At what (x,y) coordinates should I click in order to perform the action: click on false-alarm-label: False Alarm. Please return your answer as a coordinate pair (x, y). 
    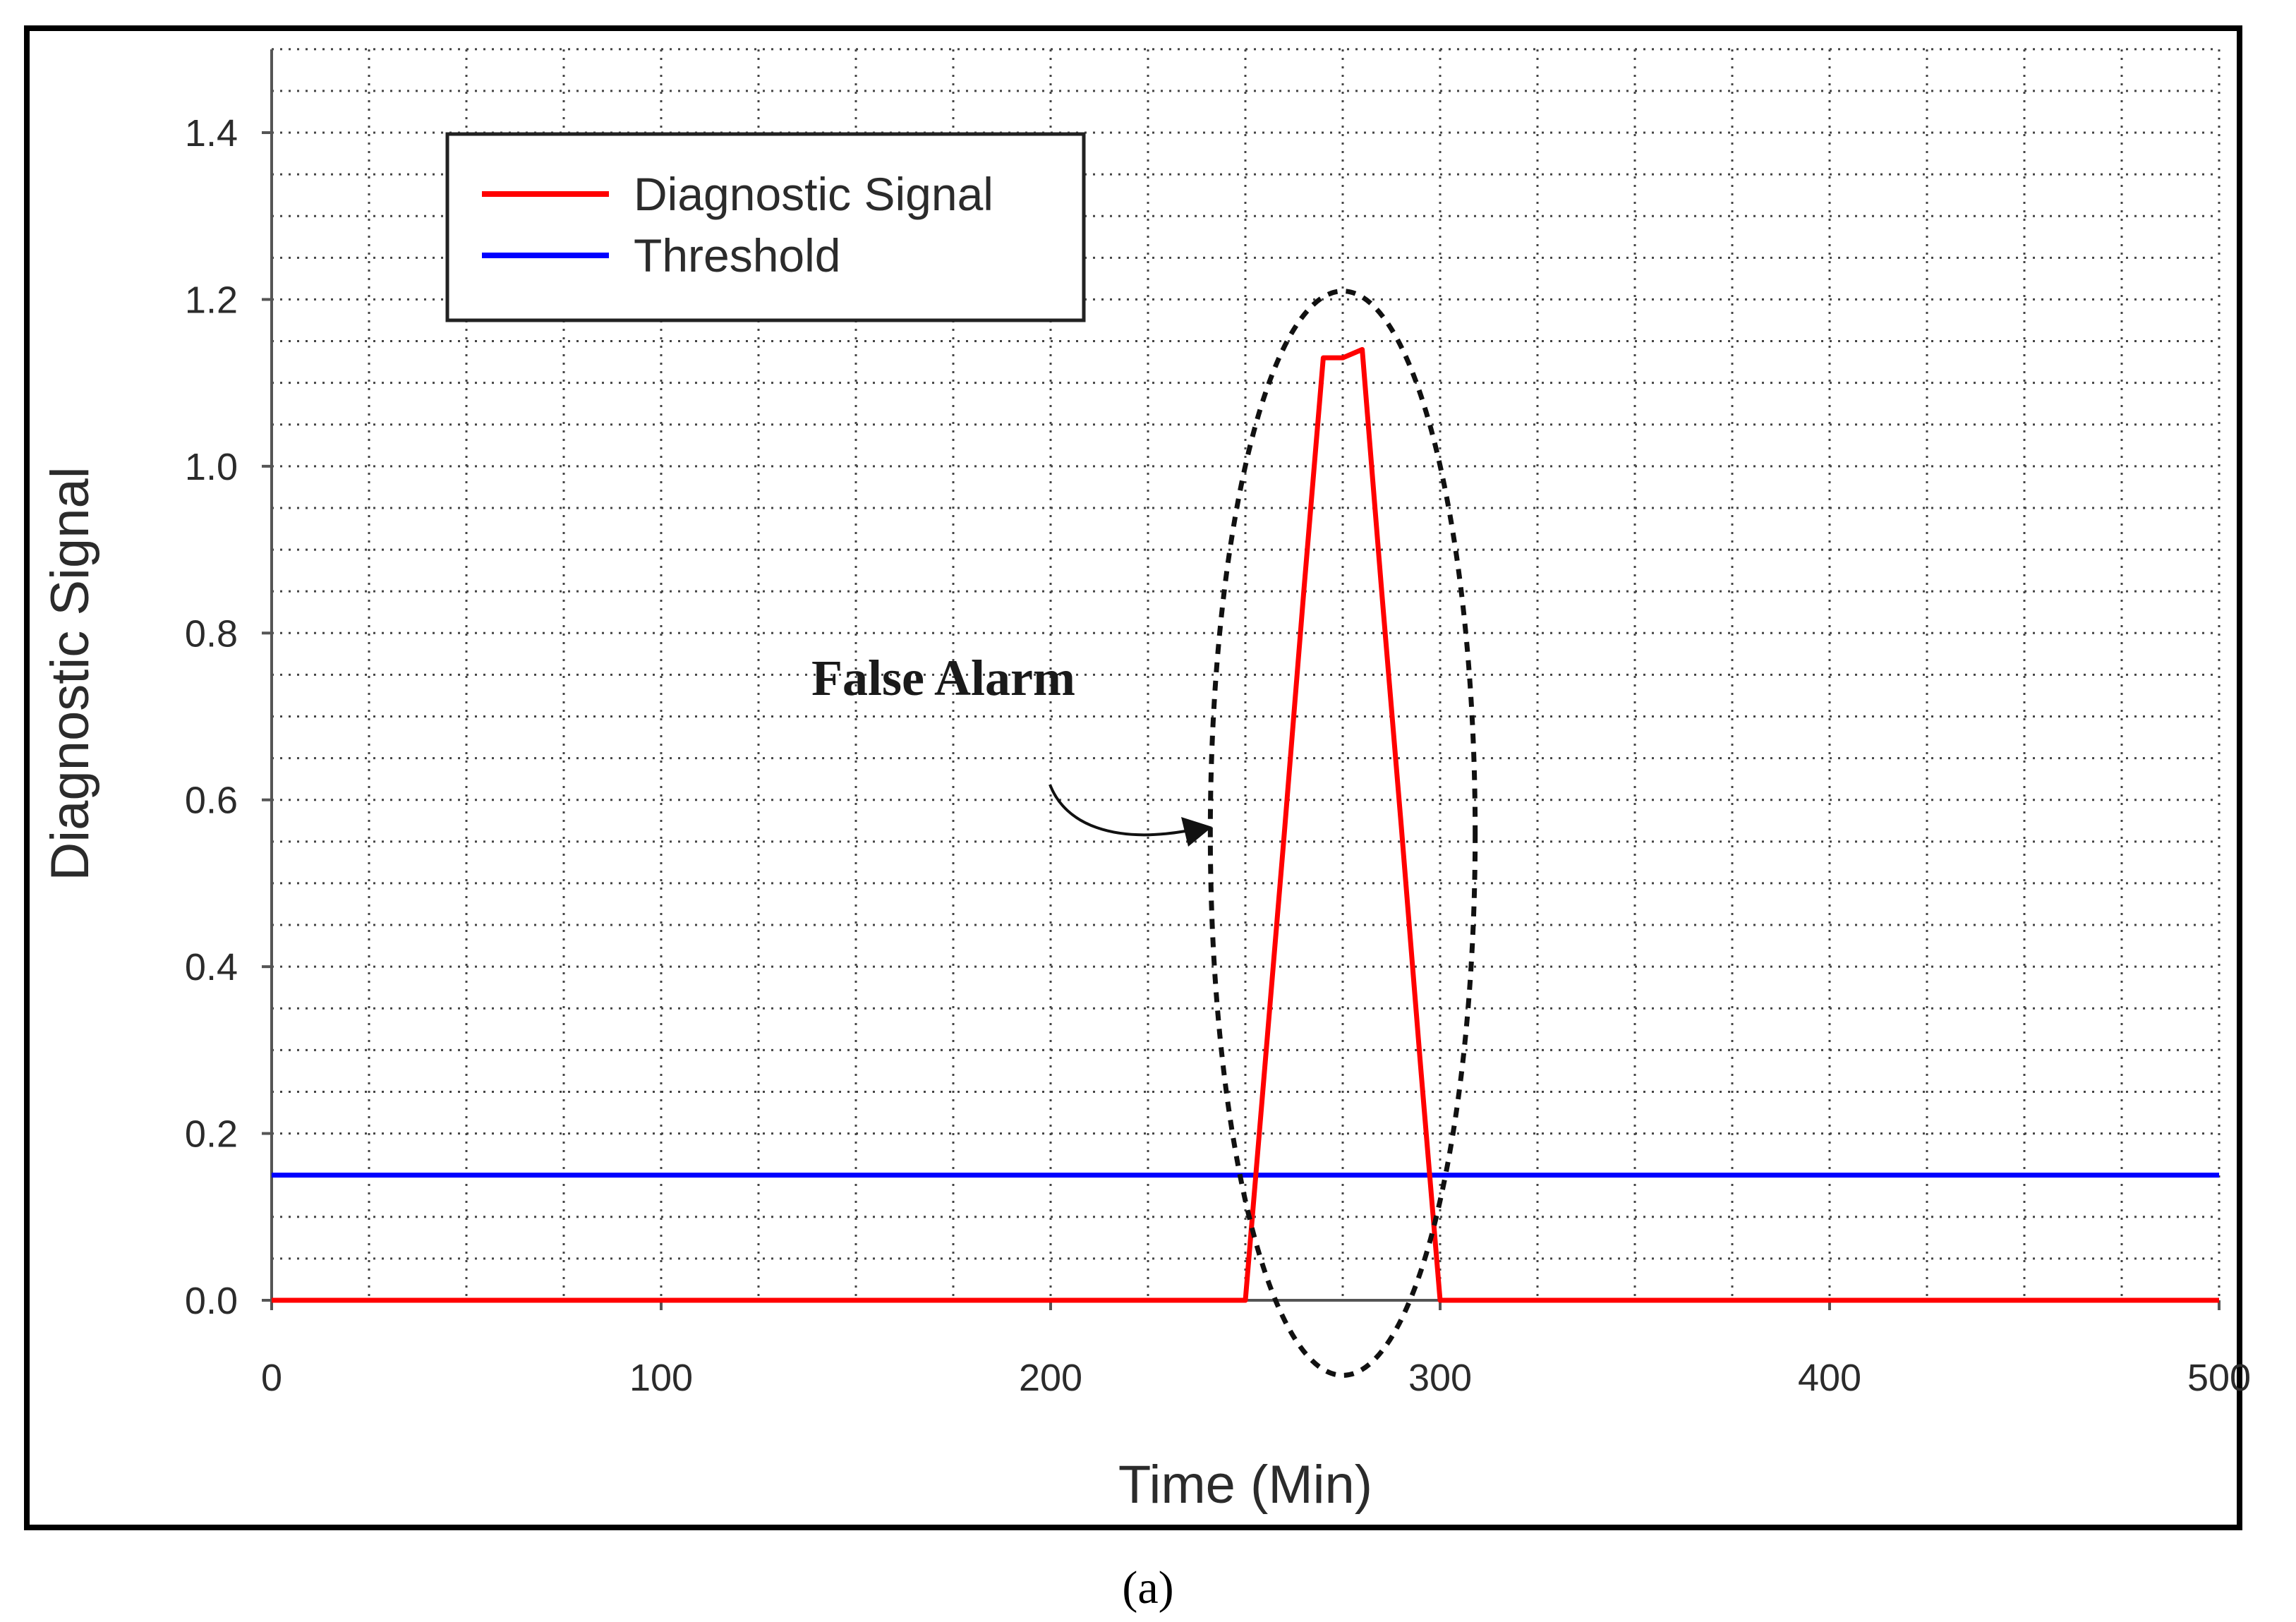
    Looking at the image, I should click on (943, 678).